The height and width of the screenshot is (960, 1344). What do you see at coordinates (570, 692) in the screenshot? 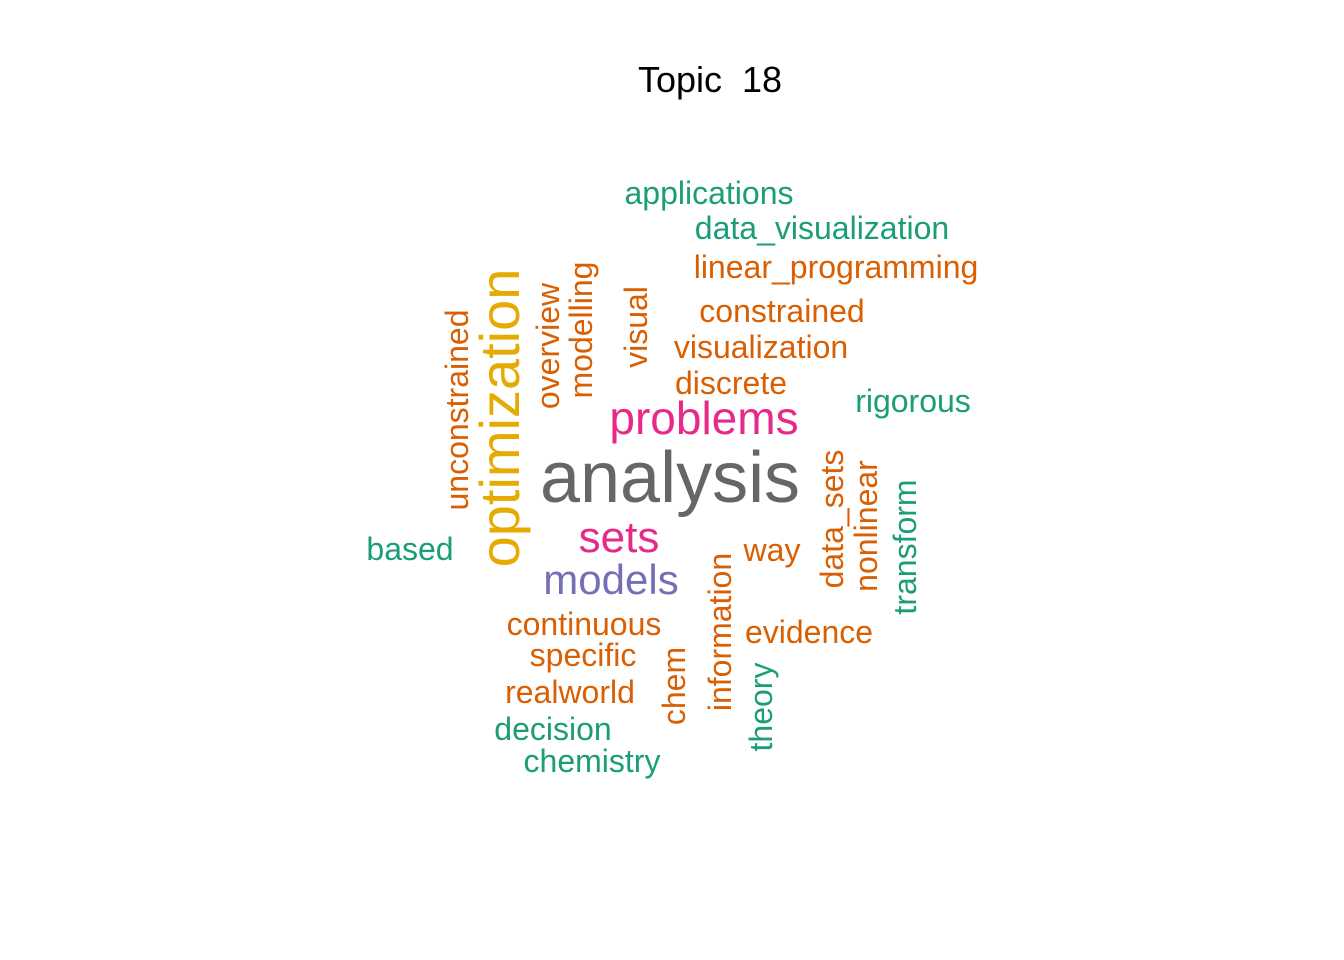
I see `word-realworld: realworld` at bounding box center [570, 692].